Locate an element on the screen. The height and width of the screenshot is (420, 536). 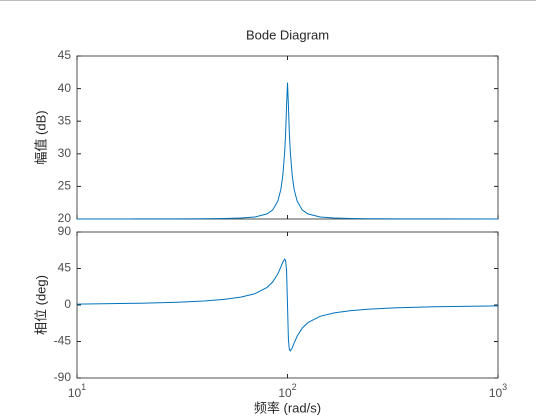
y-tick-label: 20 is located at coordinates (65, 218).